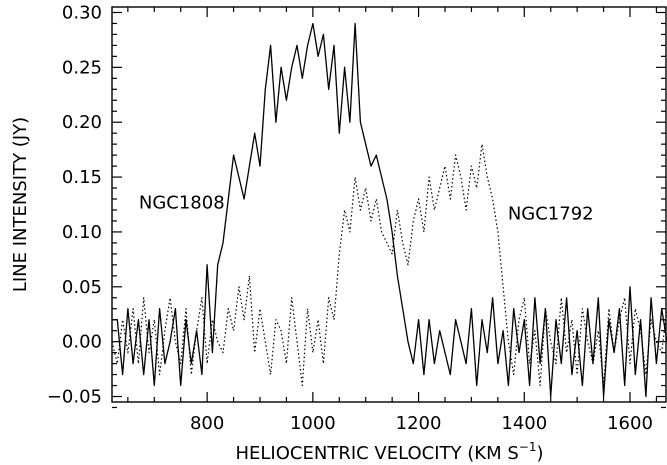  What do you see at coordinates (82, 122) in the screenshot?
I see `y-tick-label: 0.20` at bounding box center [82, 122].